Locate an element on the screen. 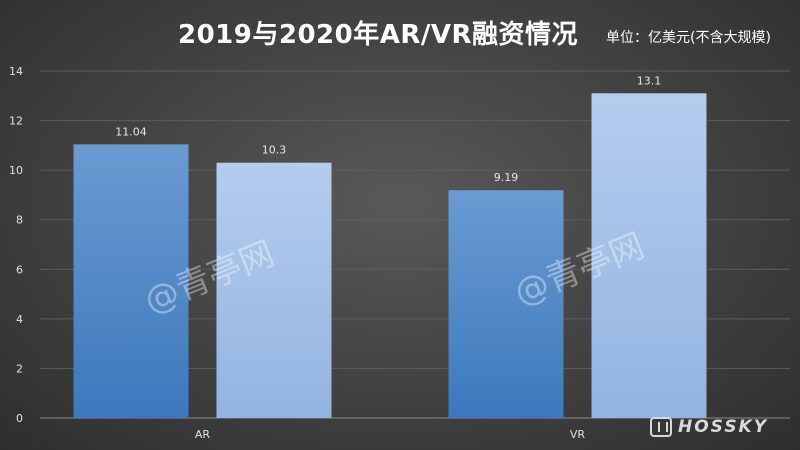 This screenshot has width=800, height=450. x-tick-label: AR is located at coordinates (203, 434).